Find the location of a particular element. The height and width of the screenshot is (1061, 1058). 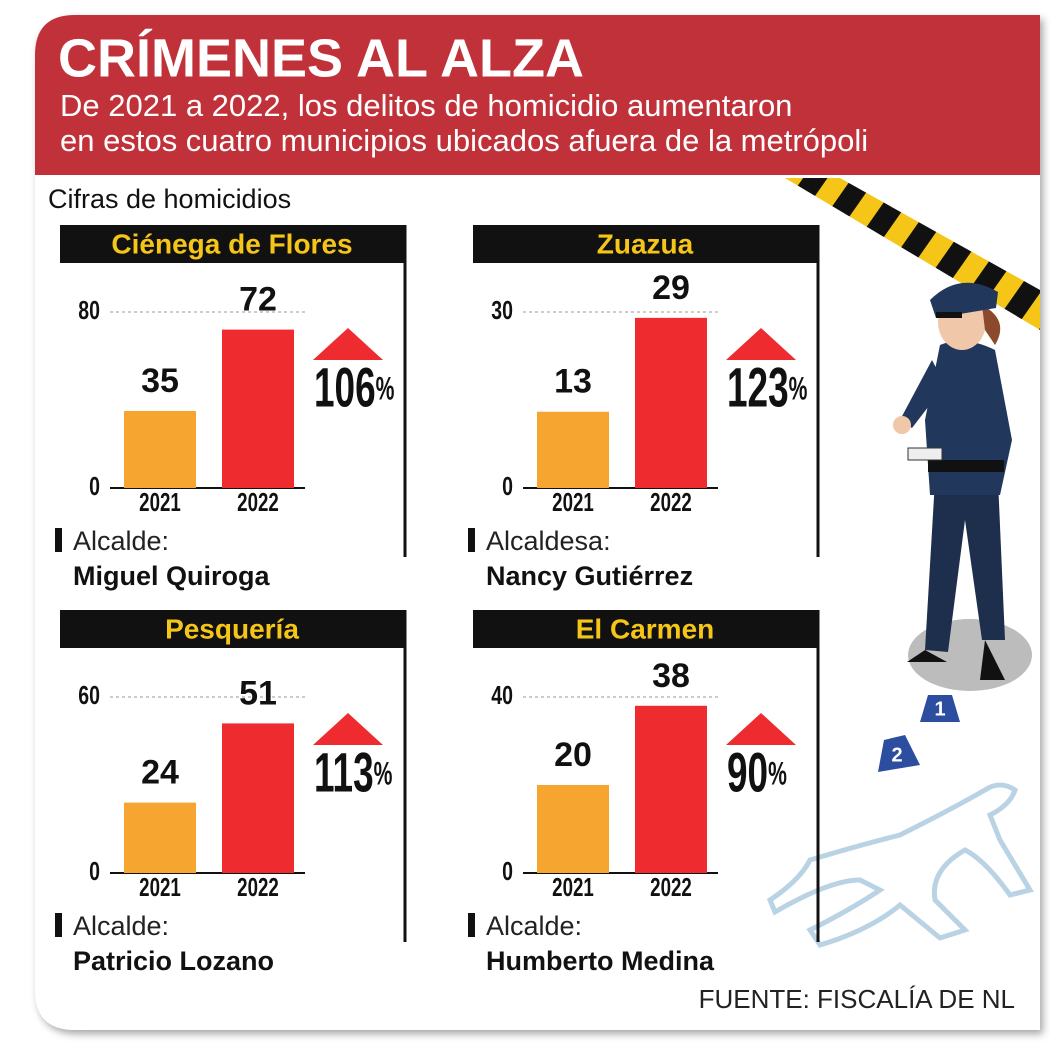

panel-title: Pesquería is located at coordinates (232, 628).